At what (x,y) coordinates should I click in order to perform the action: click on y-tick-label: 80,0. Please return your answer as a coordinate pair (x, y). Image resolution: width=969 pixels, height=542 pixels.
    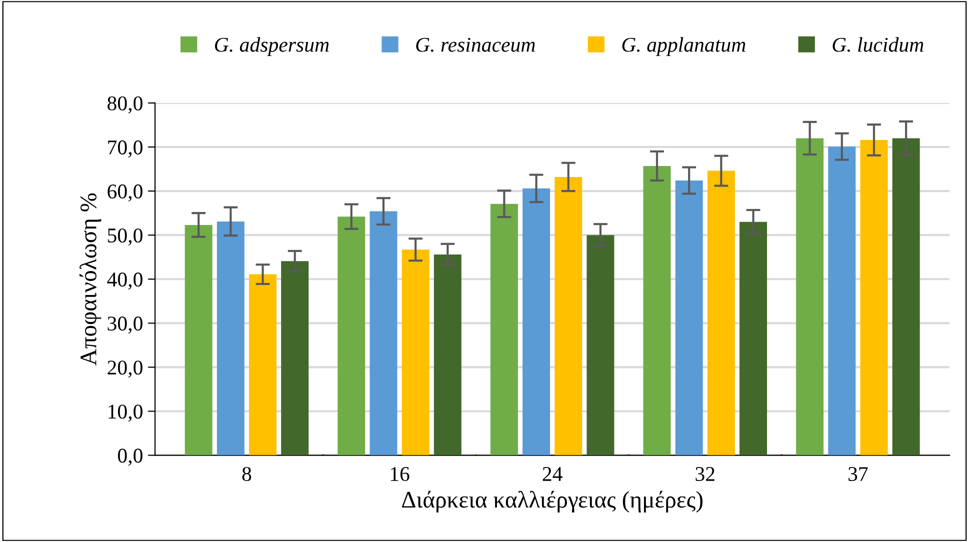
    Looking at the image, I should click on (125, 105).